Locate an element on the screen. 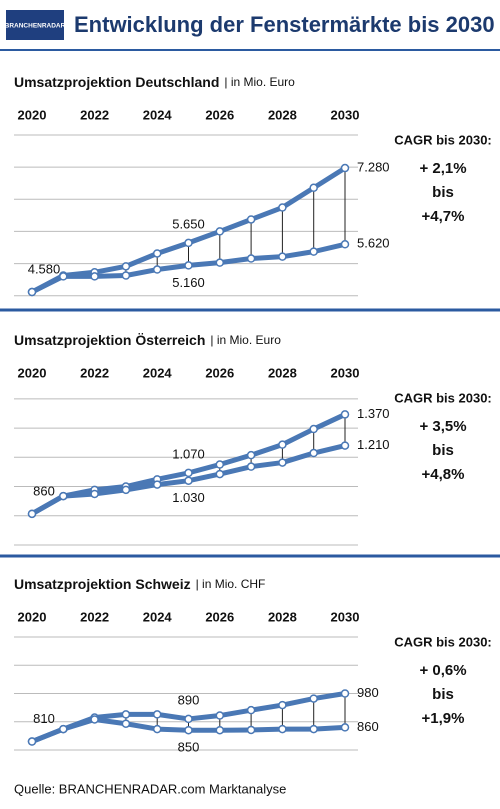  cagr-text: + 2,1% is located at coordinates (442, 168).